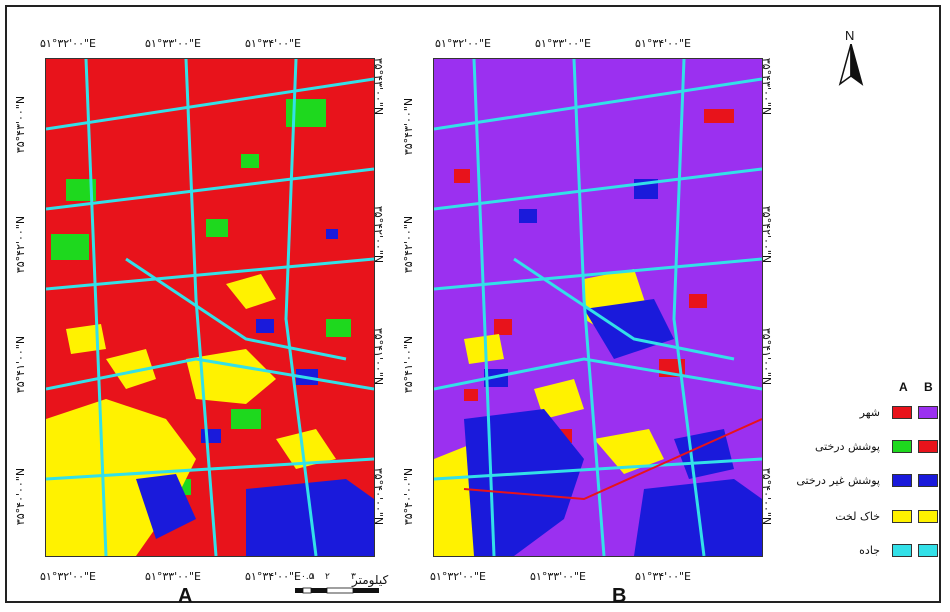 The image size is (950, 612). Describe the element at coordinates (903, 387) in the screenshot. I see `legend-header-a: A` at that location.